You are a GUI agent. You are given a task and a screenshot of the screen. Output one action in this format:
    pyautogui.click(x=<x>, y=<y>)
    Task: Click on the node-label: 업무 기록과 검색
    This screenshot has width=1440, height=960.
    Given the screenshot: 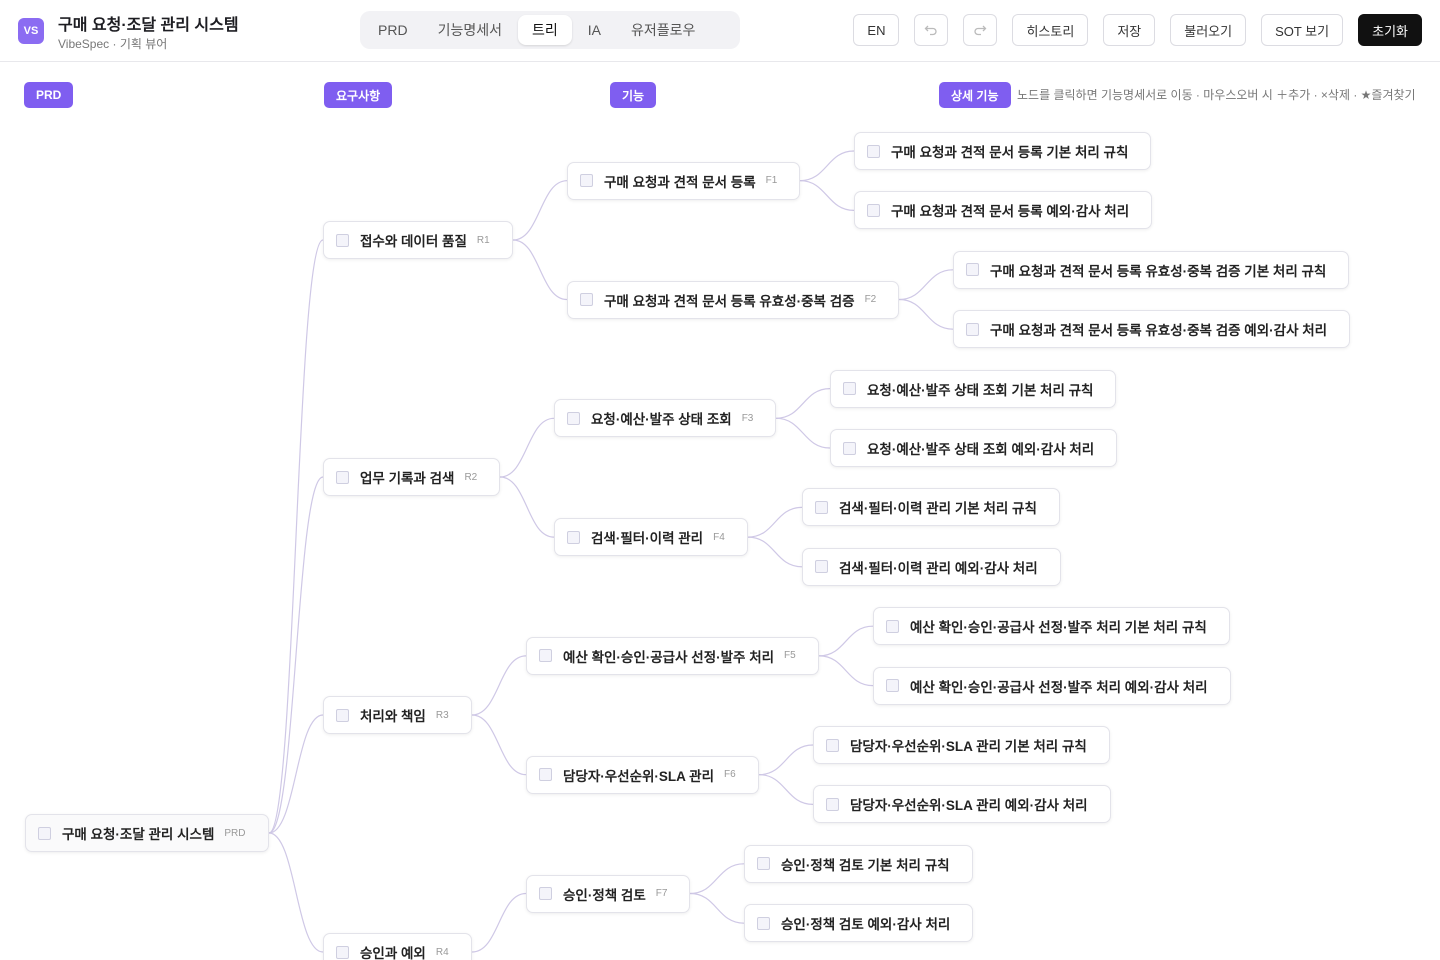 What is the action you would take?
    pyautogui.click(x=407, y=478)
    